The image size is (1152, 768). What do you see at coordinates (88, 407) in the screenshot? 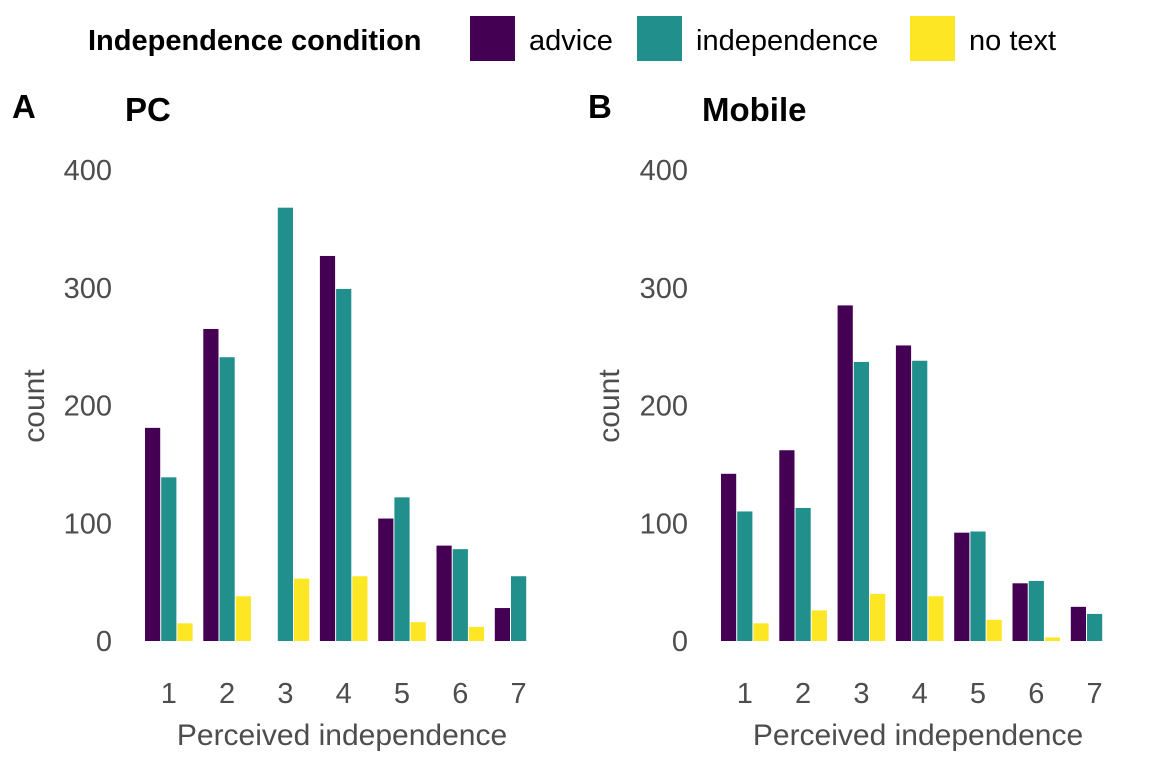
I see `panel-a-y-tick-200: 200` at bounding box center [88, 407].